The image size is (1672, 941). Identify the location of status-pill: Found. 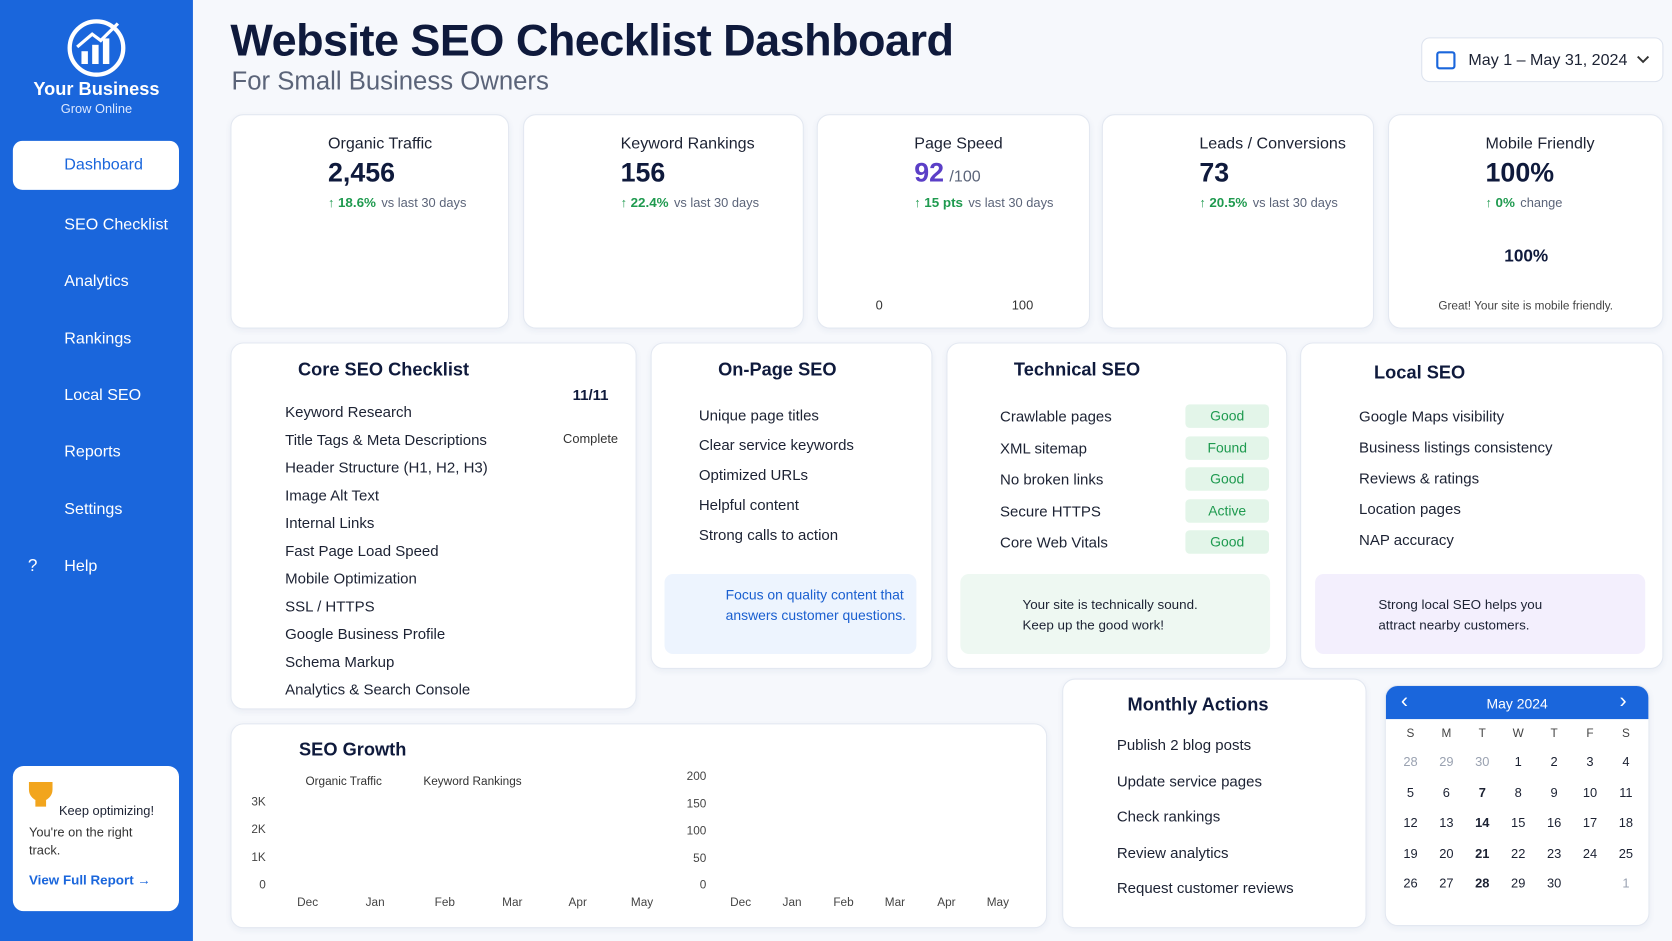
(1227, 447).